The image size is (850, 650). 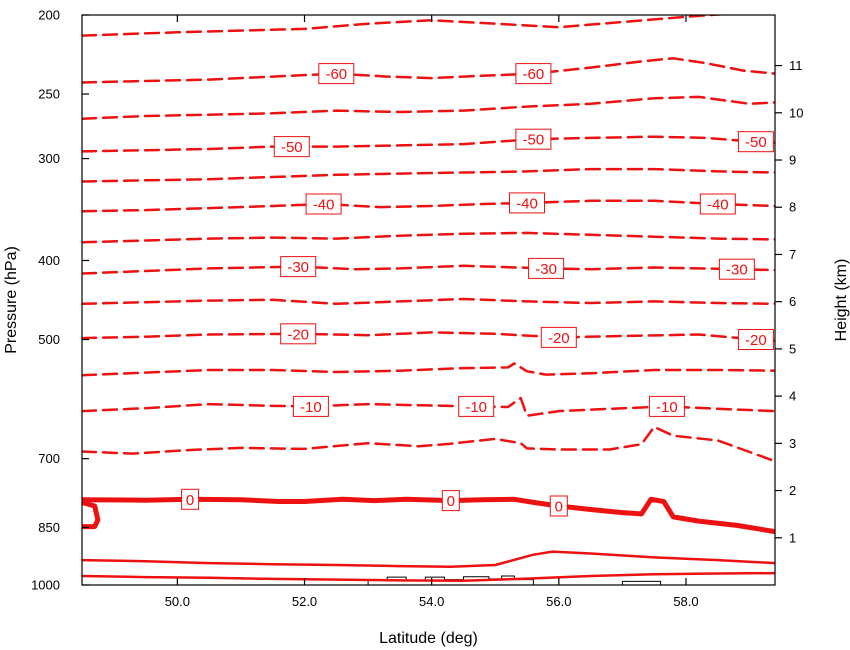 What do you see at coordinates (792, 396) in the screenshot?
I see `y-right-tick-label: 4` at bounding box center [792, 396].